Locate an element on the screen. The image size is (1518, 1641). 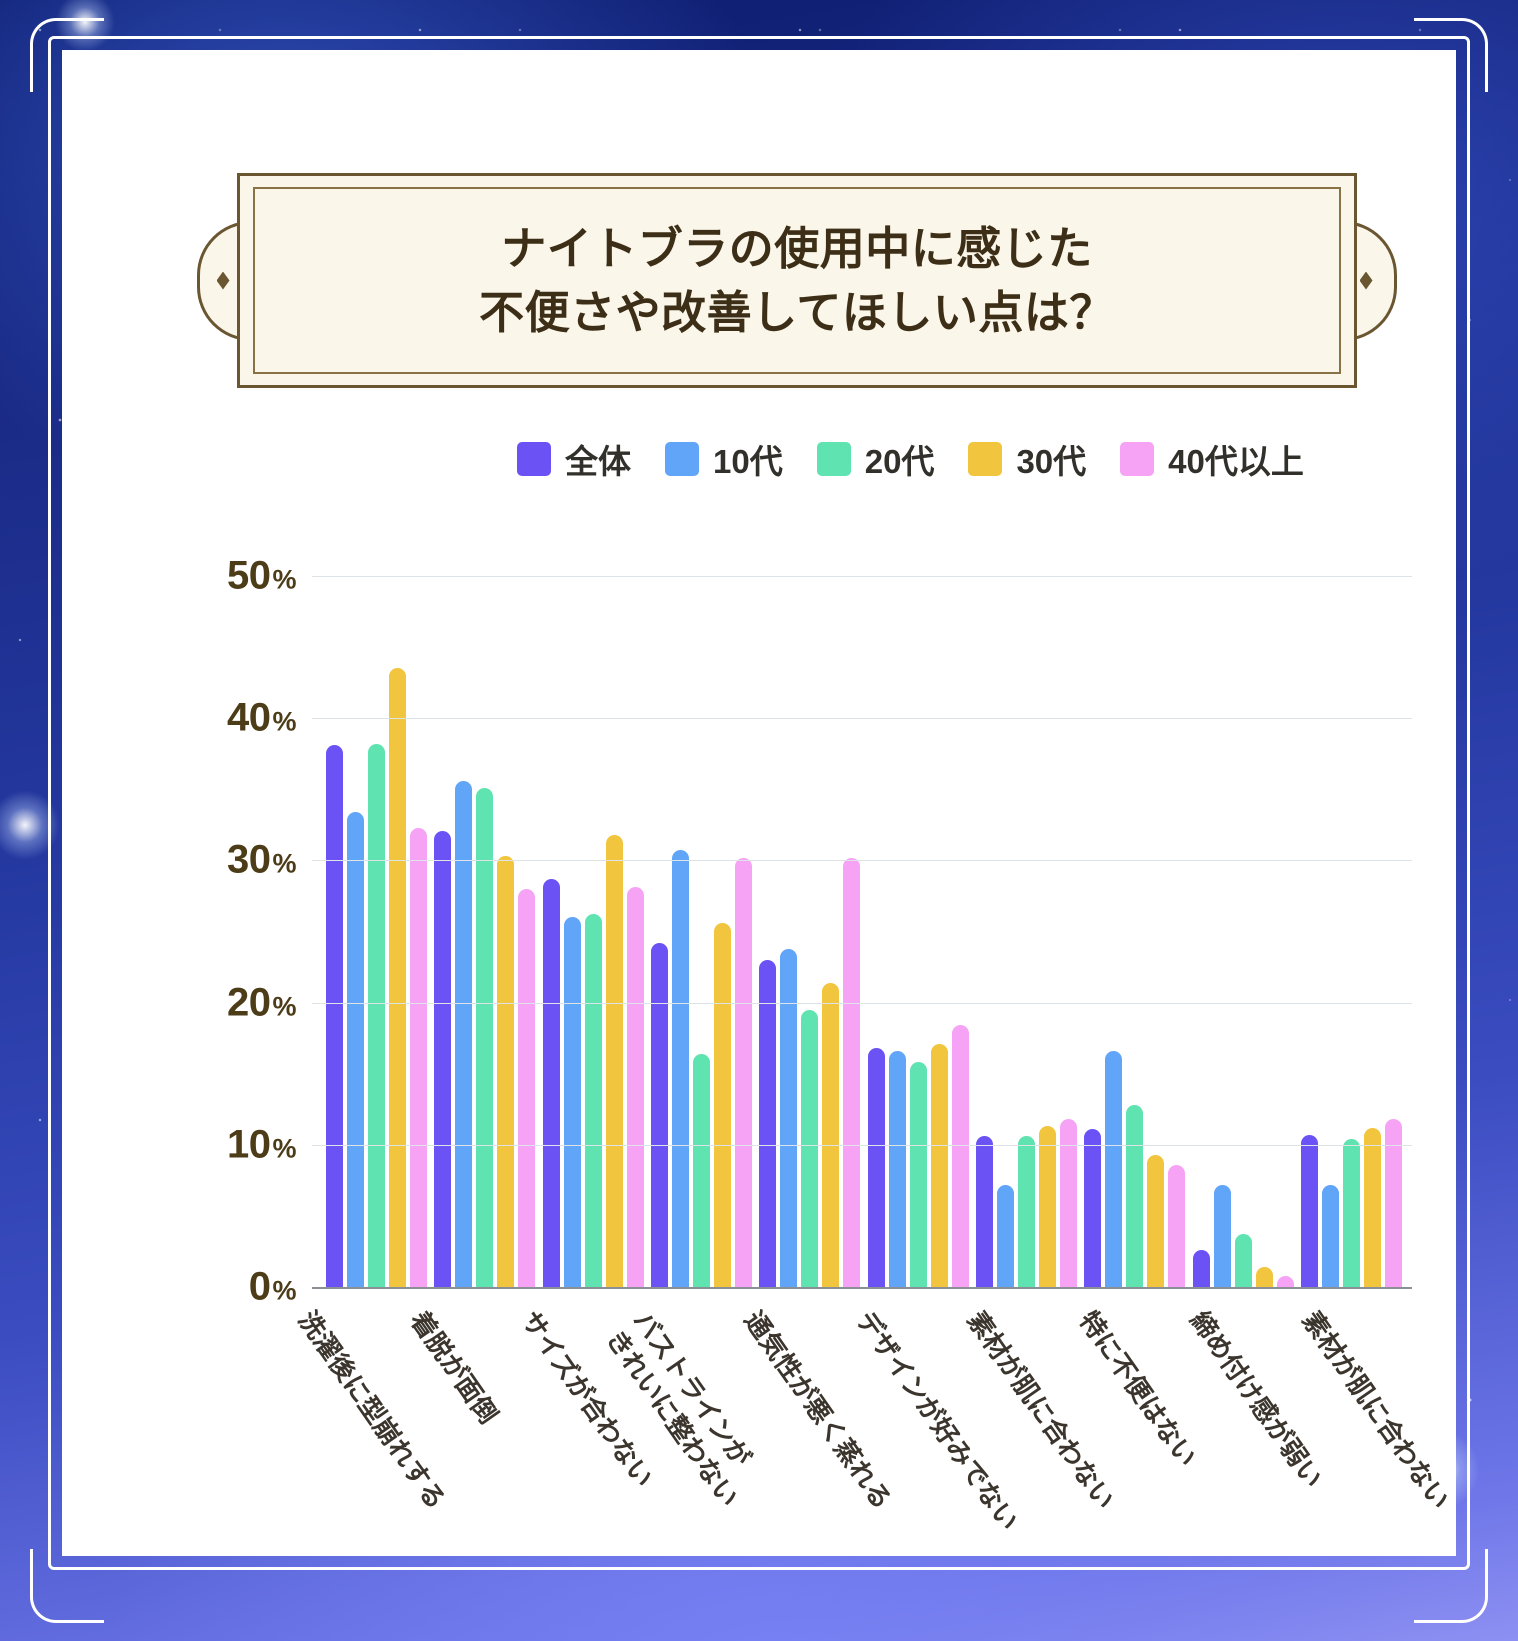
y-axis-tick-40: 40% is located at coordinates (261, 717).